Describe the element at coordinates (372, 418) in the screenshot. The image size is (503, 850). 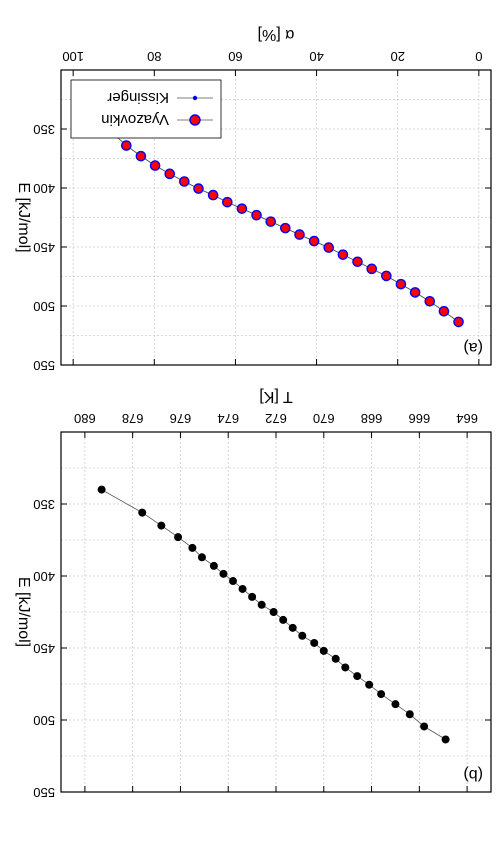
I see `panel-b-x-tick-label: 668` at that location.